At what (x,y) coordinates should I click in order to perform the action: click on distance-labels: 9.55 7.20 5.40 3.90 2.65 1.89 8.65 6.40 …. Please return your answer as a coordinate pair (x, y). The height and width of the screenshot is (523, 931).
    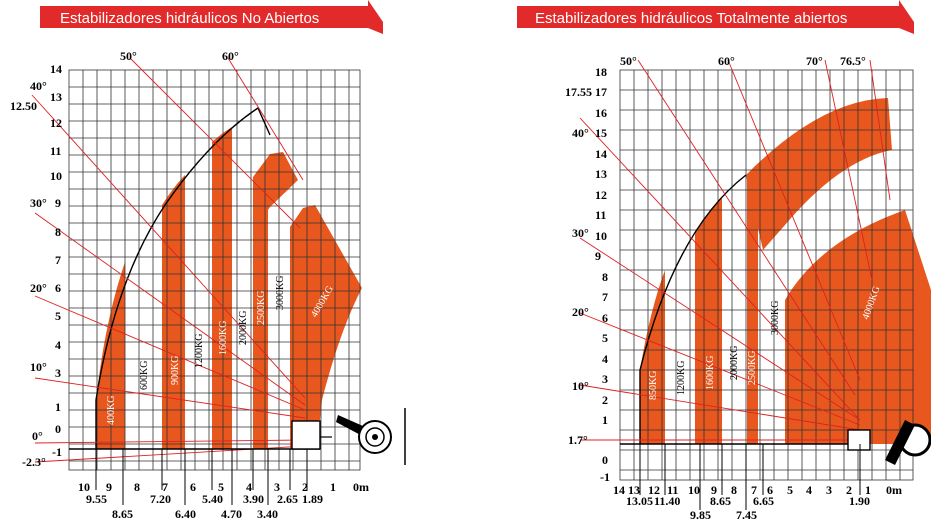
    Looking at the image, I should click on (204, 506).